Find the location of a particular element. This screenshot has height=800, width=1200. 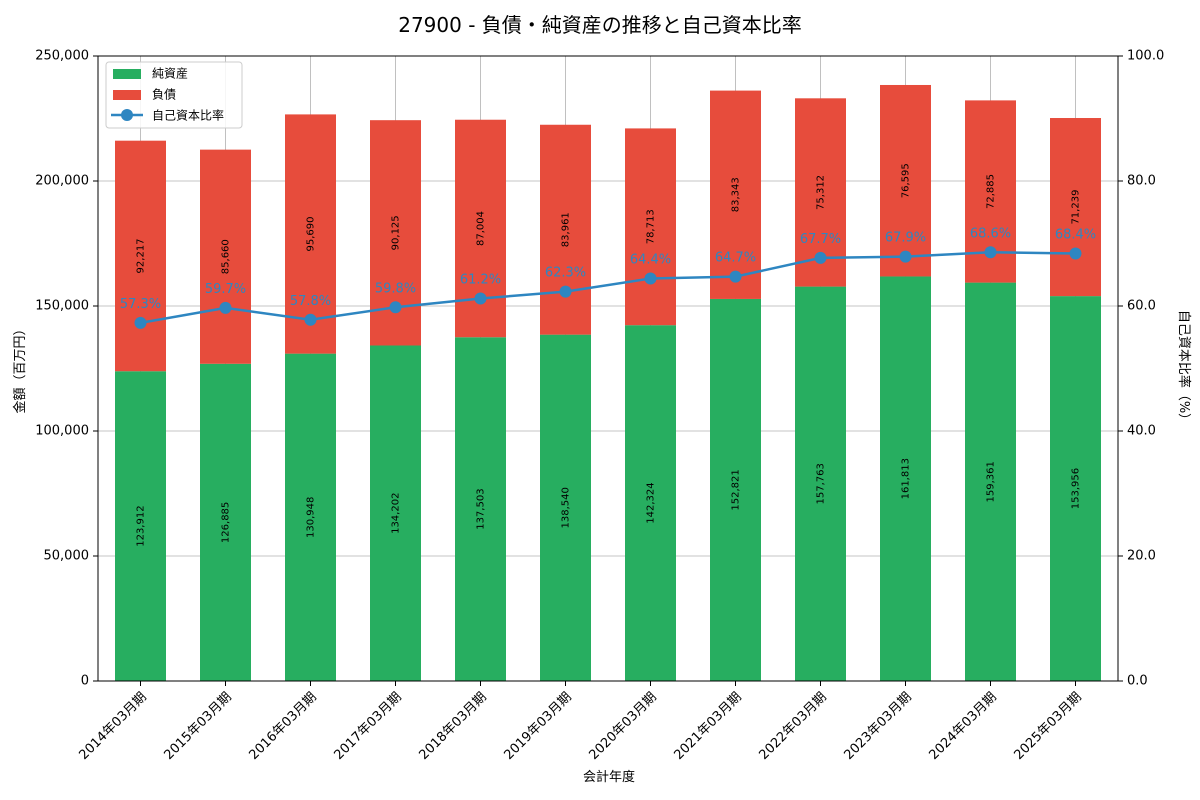

bar-value-label-liability: 95,690 is located at coordinates (311, 234).